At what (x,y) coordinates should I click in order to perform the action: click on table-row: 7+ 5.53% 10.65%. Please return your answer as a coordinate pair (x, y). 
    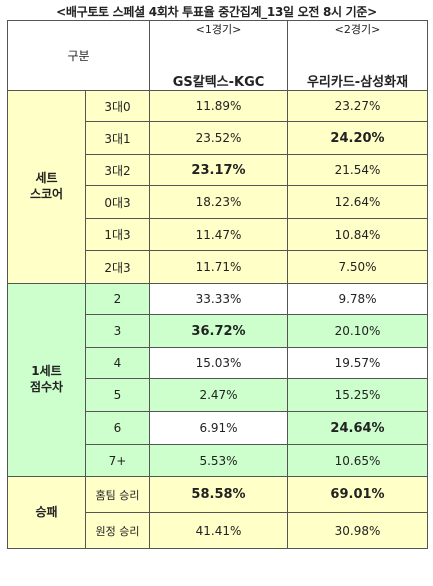
    Looking at the image, I should click on (218, 460).